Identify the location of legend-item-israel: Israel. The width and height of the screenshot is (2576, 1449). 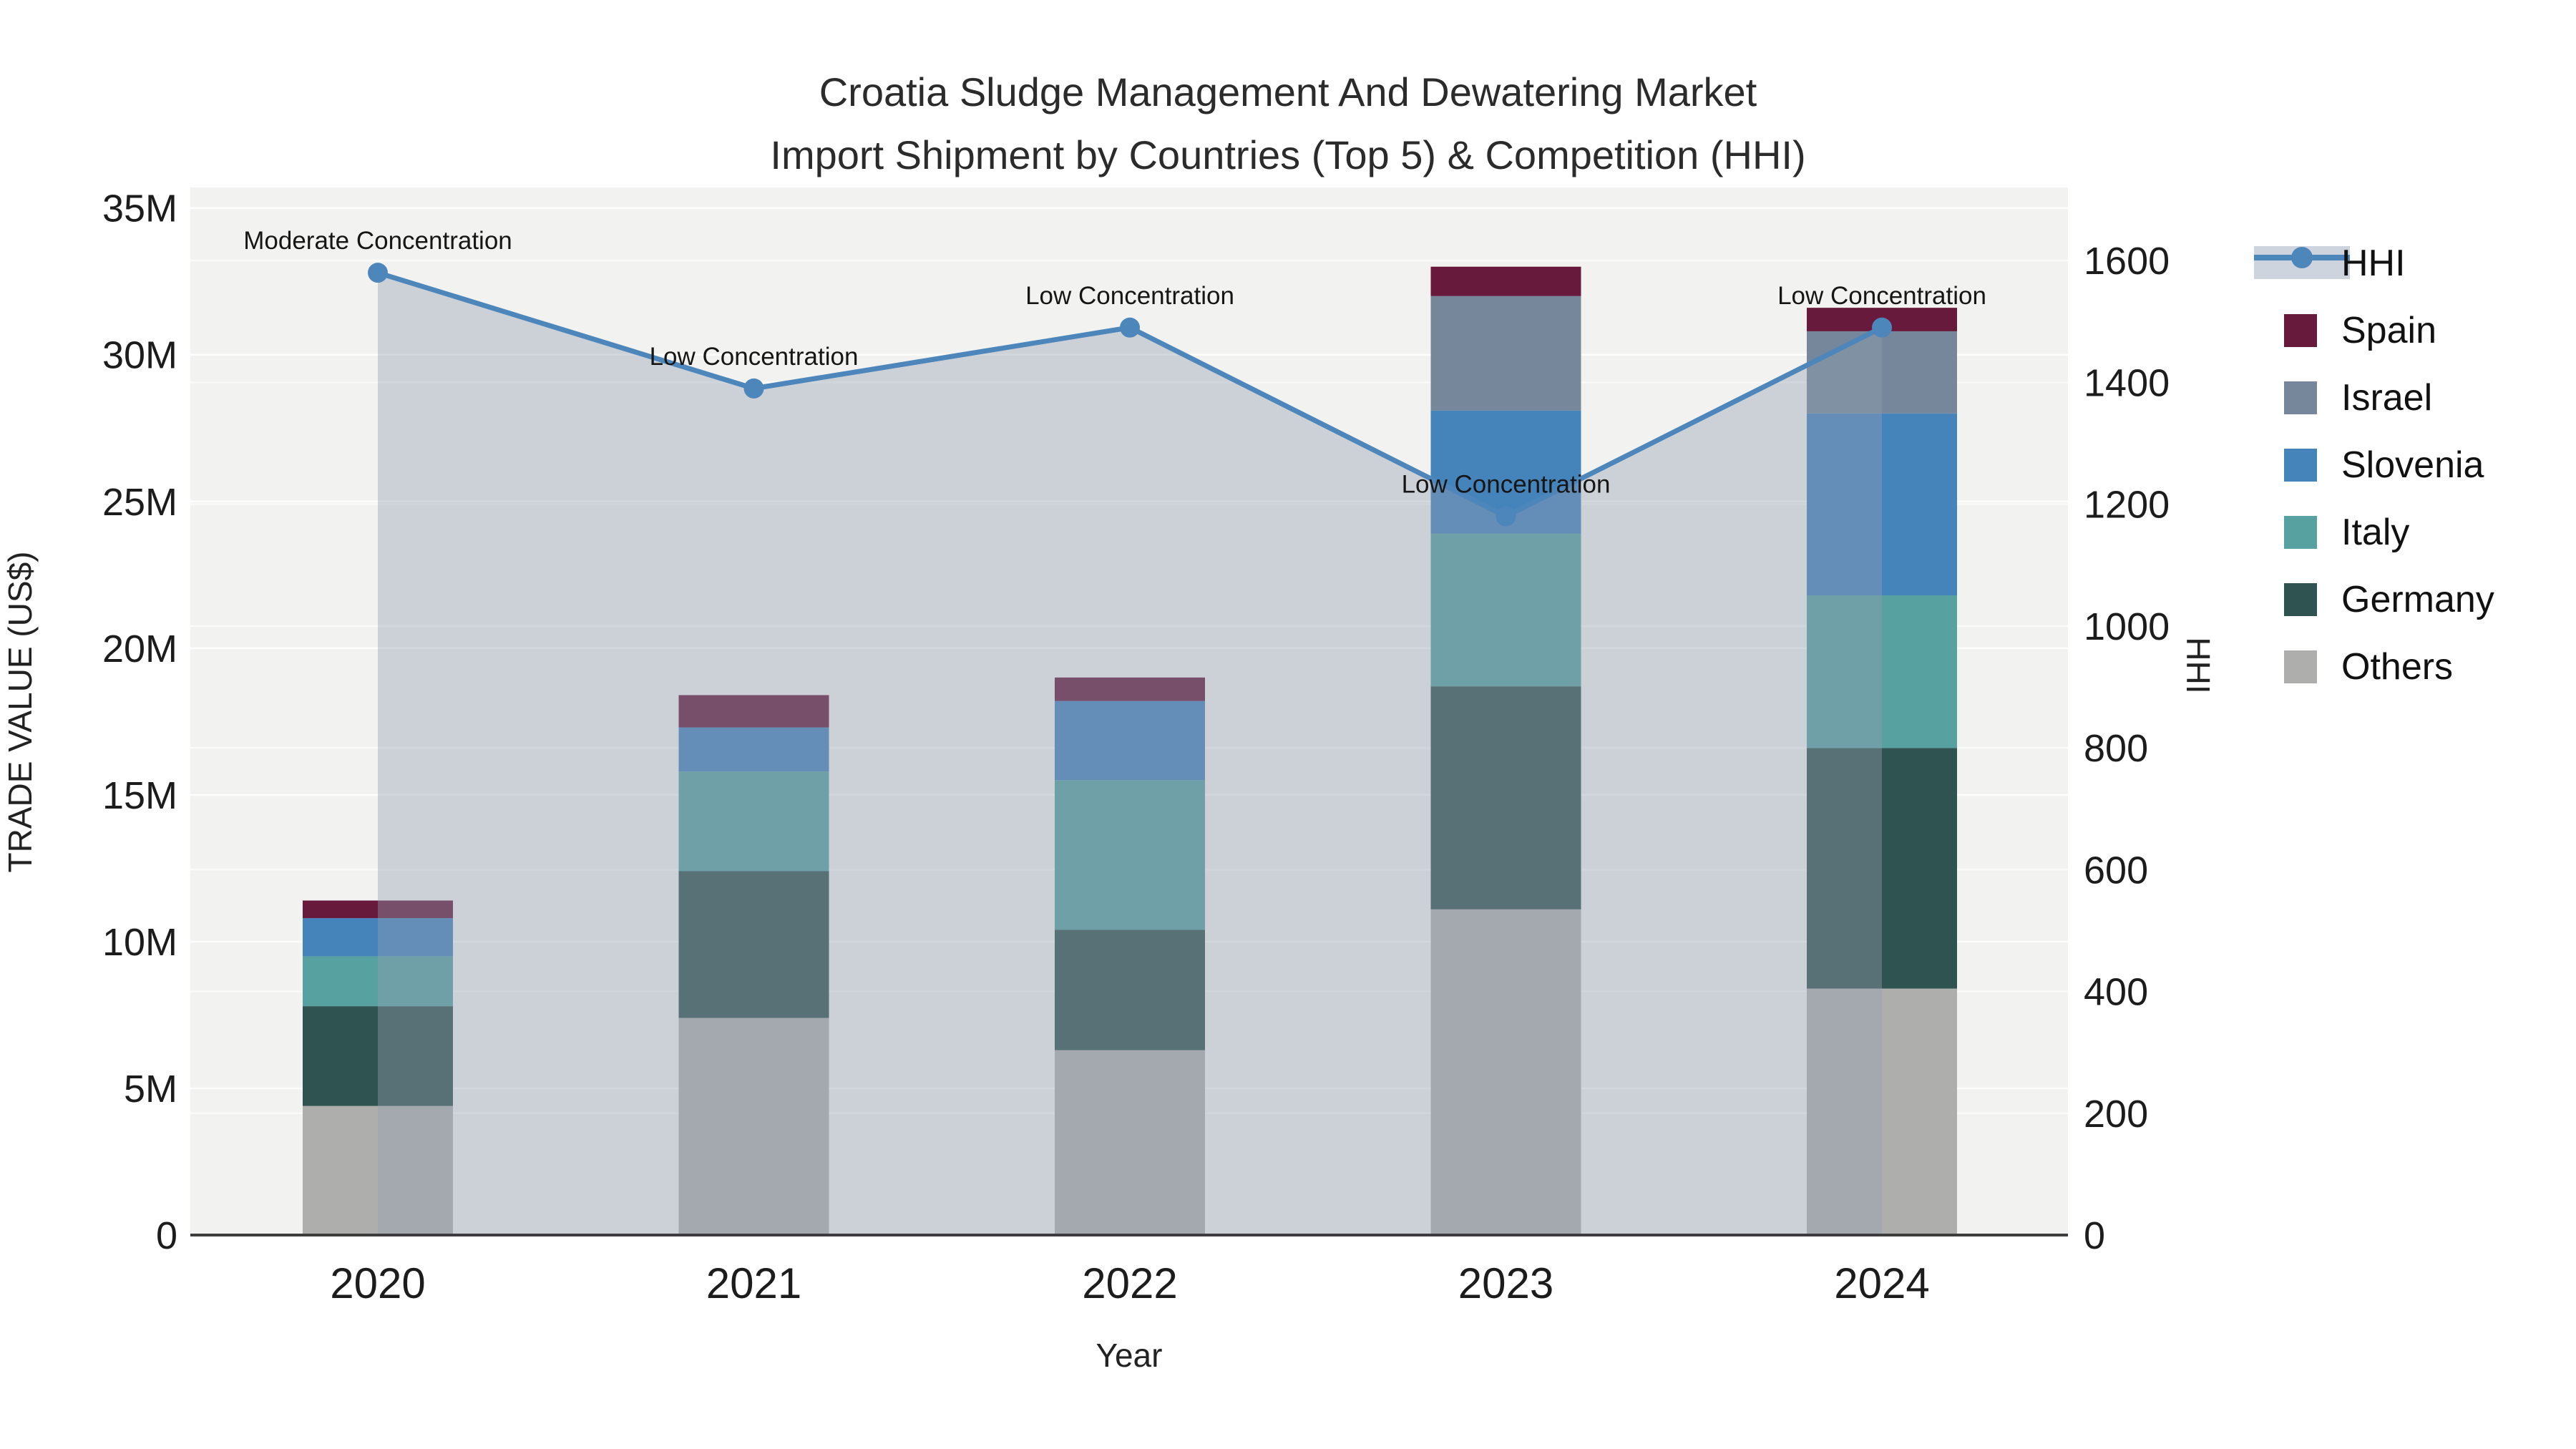
(2358, 398).